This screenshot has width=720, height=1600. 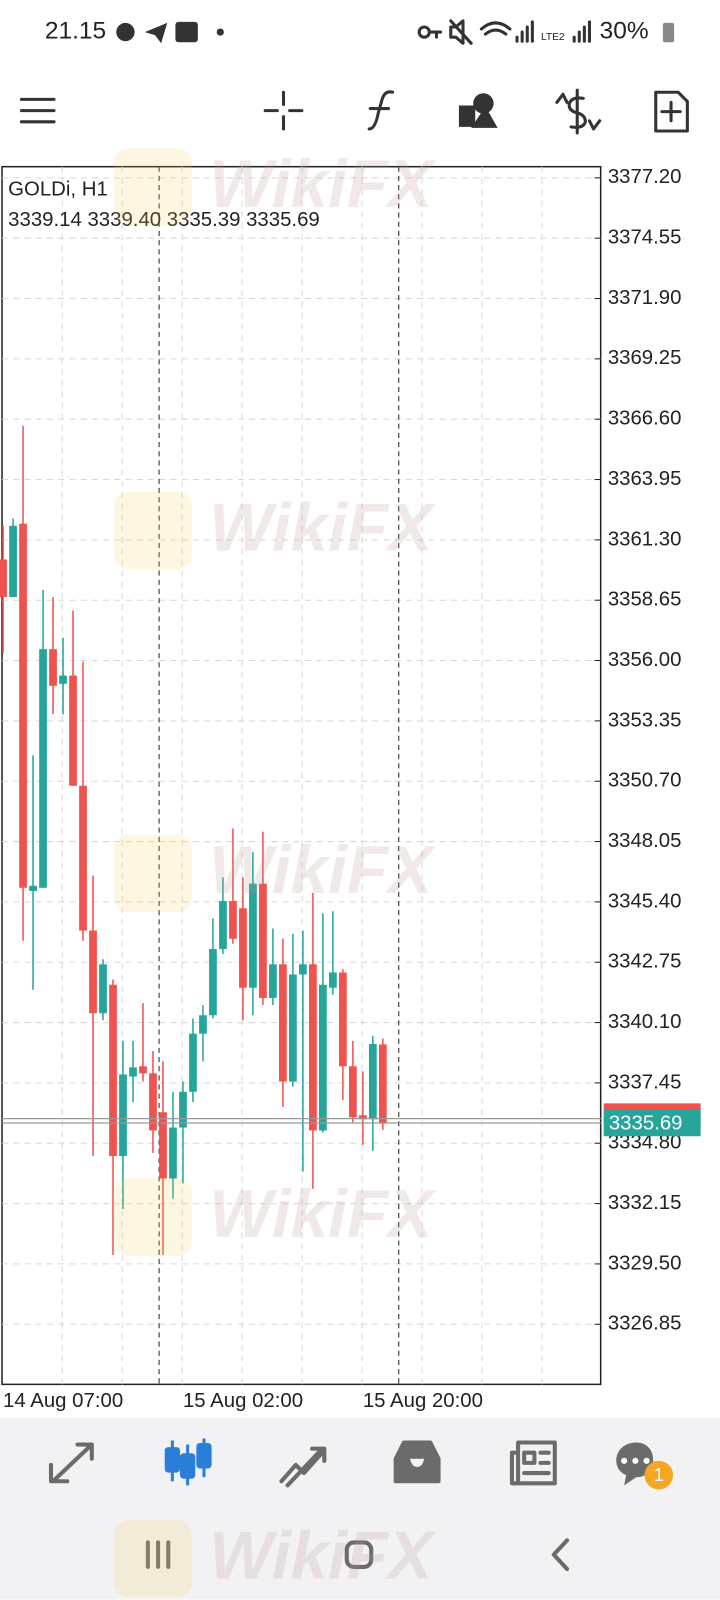 I want to click on history-tab, so click(x=417, y=1462).